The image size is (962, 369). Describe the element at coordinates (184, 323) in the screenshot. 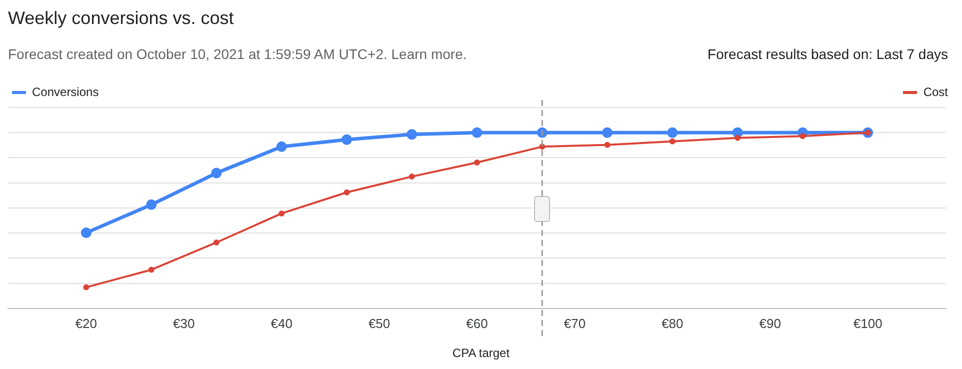

I see `x-tick-label: €30` at that location.